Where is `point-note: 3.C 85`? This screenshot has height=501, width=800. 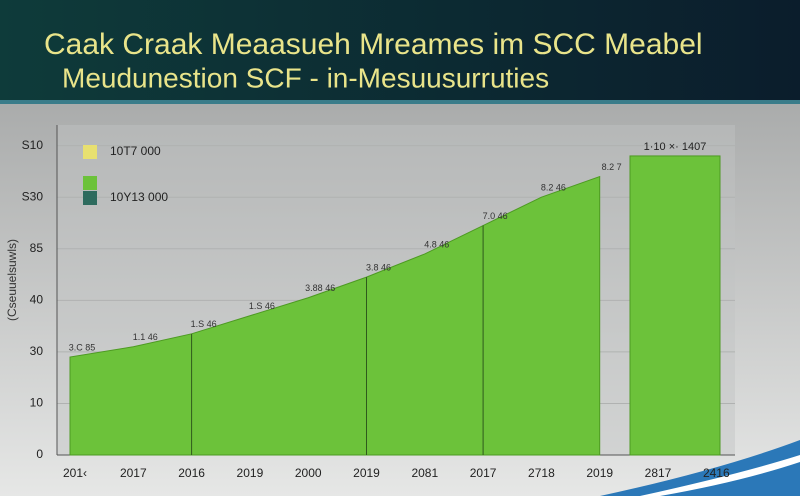 point-note: 3.C 85 is located at coordinates (82, 347).